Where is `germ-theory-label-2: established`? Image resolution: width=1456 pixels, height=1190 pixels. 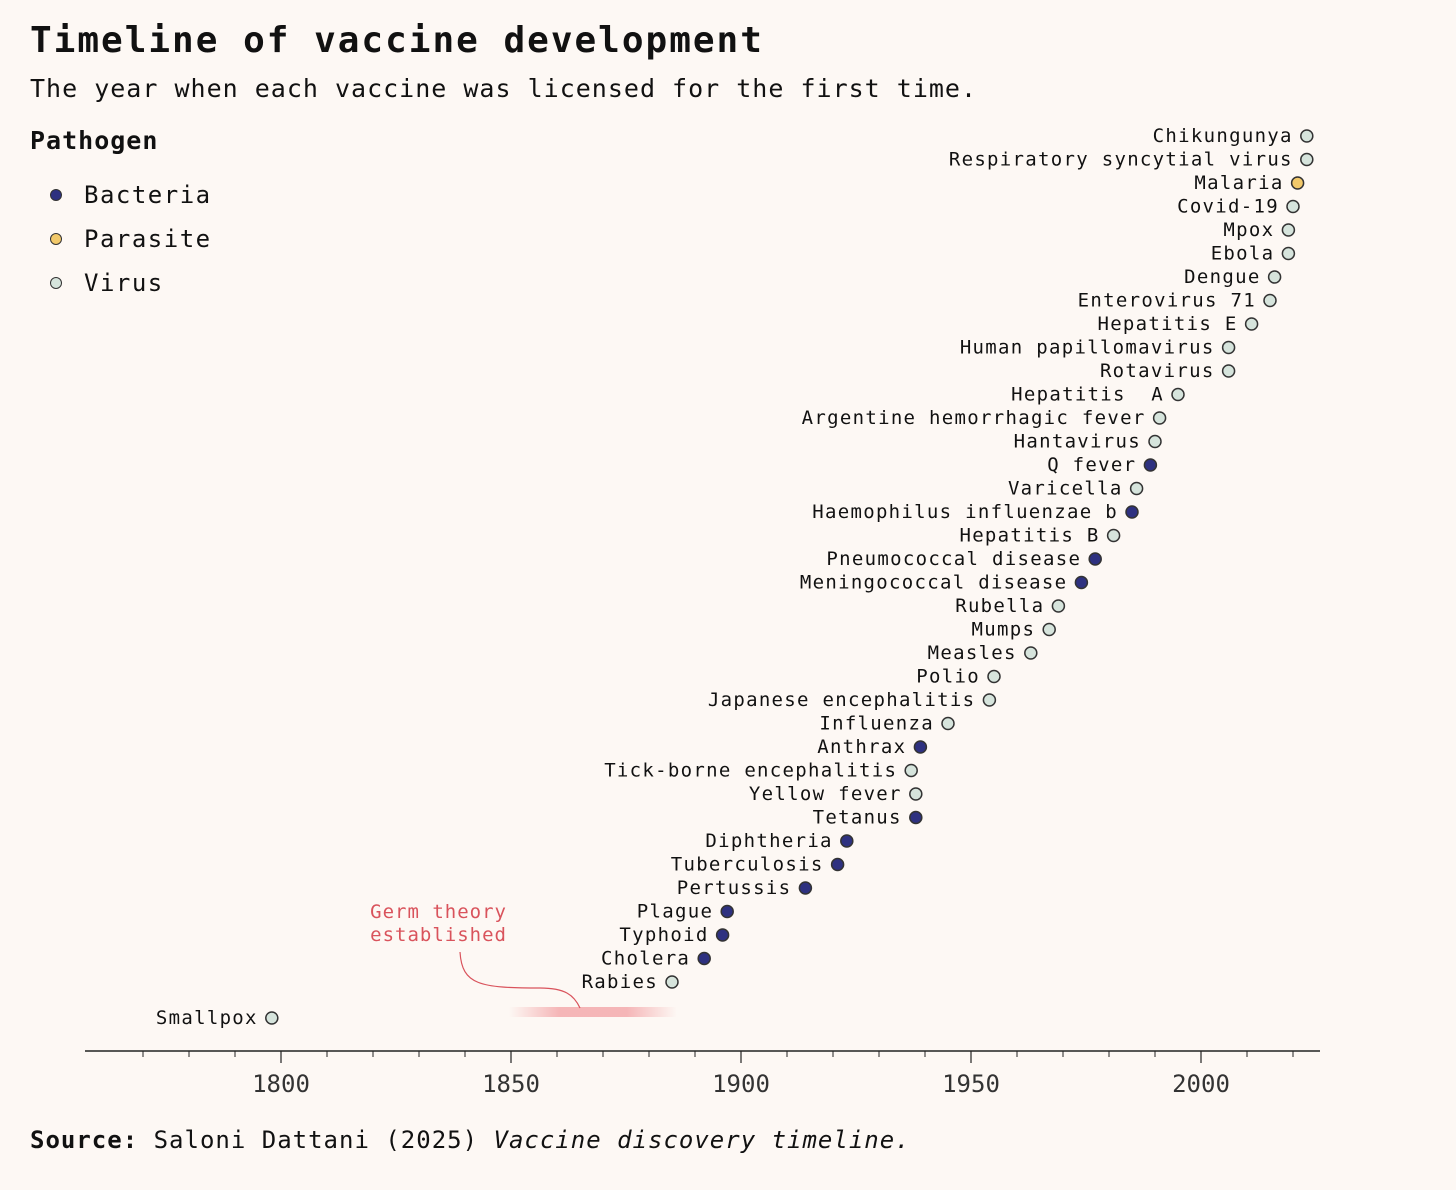
germ-theory-label-2: established is located at coordinates (438, 935).